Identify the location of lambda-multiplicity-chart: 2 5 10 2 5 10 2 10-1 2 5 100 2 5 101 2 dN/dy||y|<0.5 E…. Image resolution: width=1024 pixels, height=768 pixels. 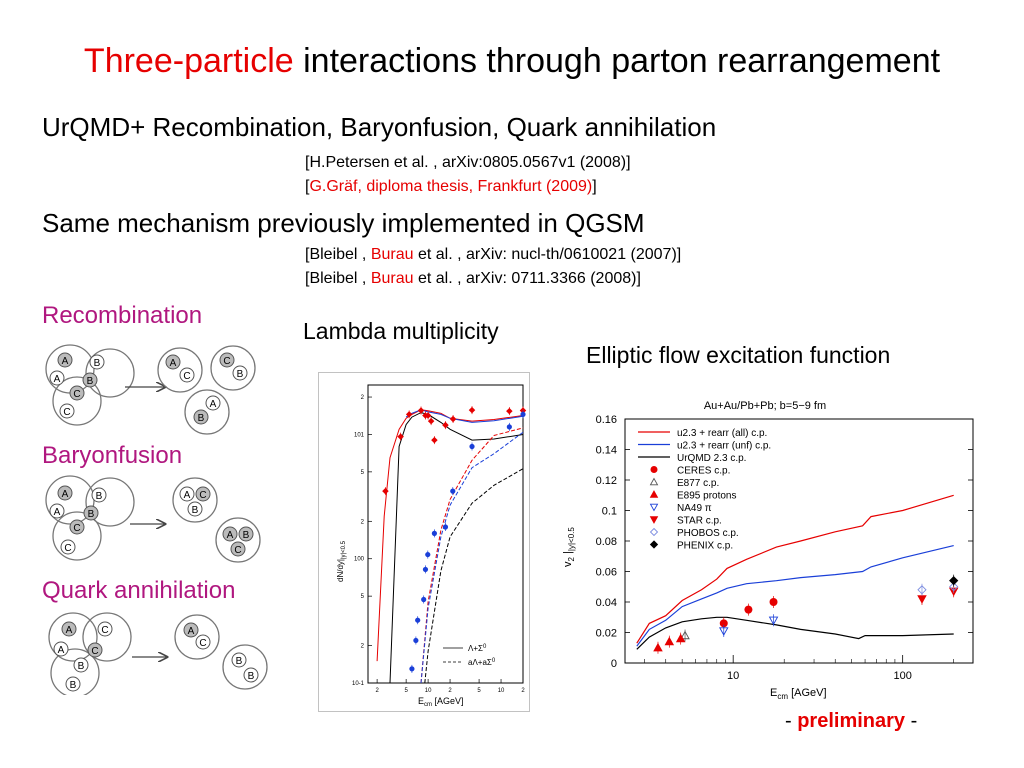
(424, 542).